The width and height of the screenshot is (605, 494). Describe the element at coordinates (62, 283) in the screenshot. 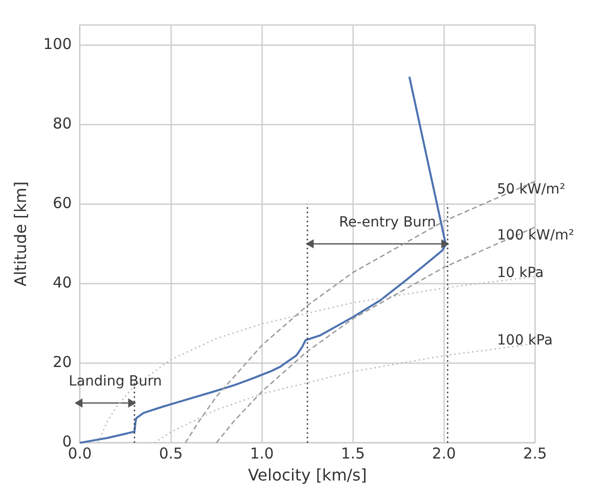

I see `y-tick-label: 40` at that location.